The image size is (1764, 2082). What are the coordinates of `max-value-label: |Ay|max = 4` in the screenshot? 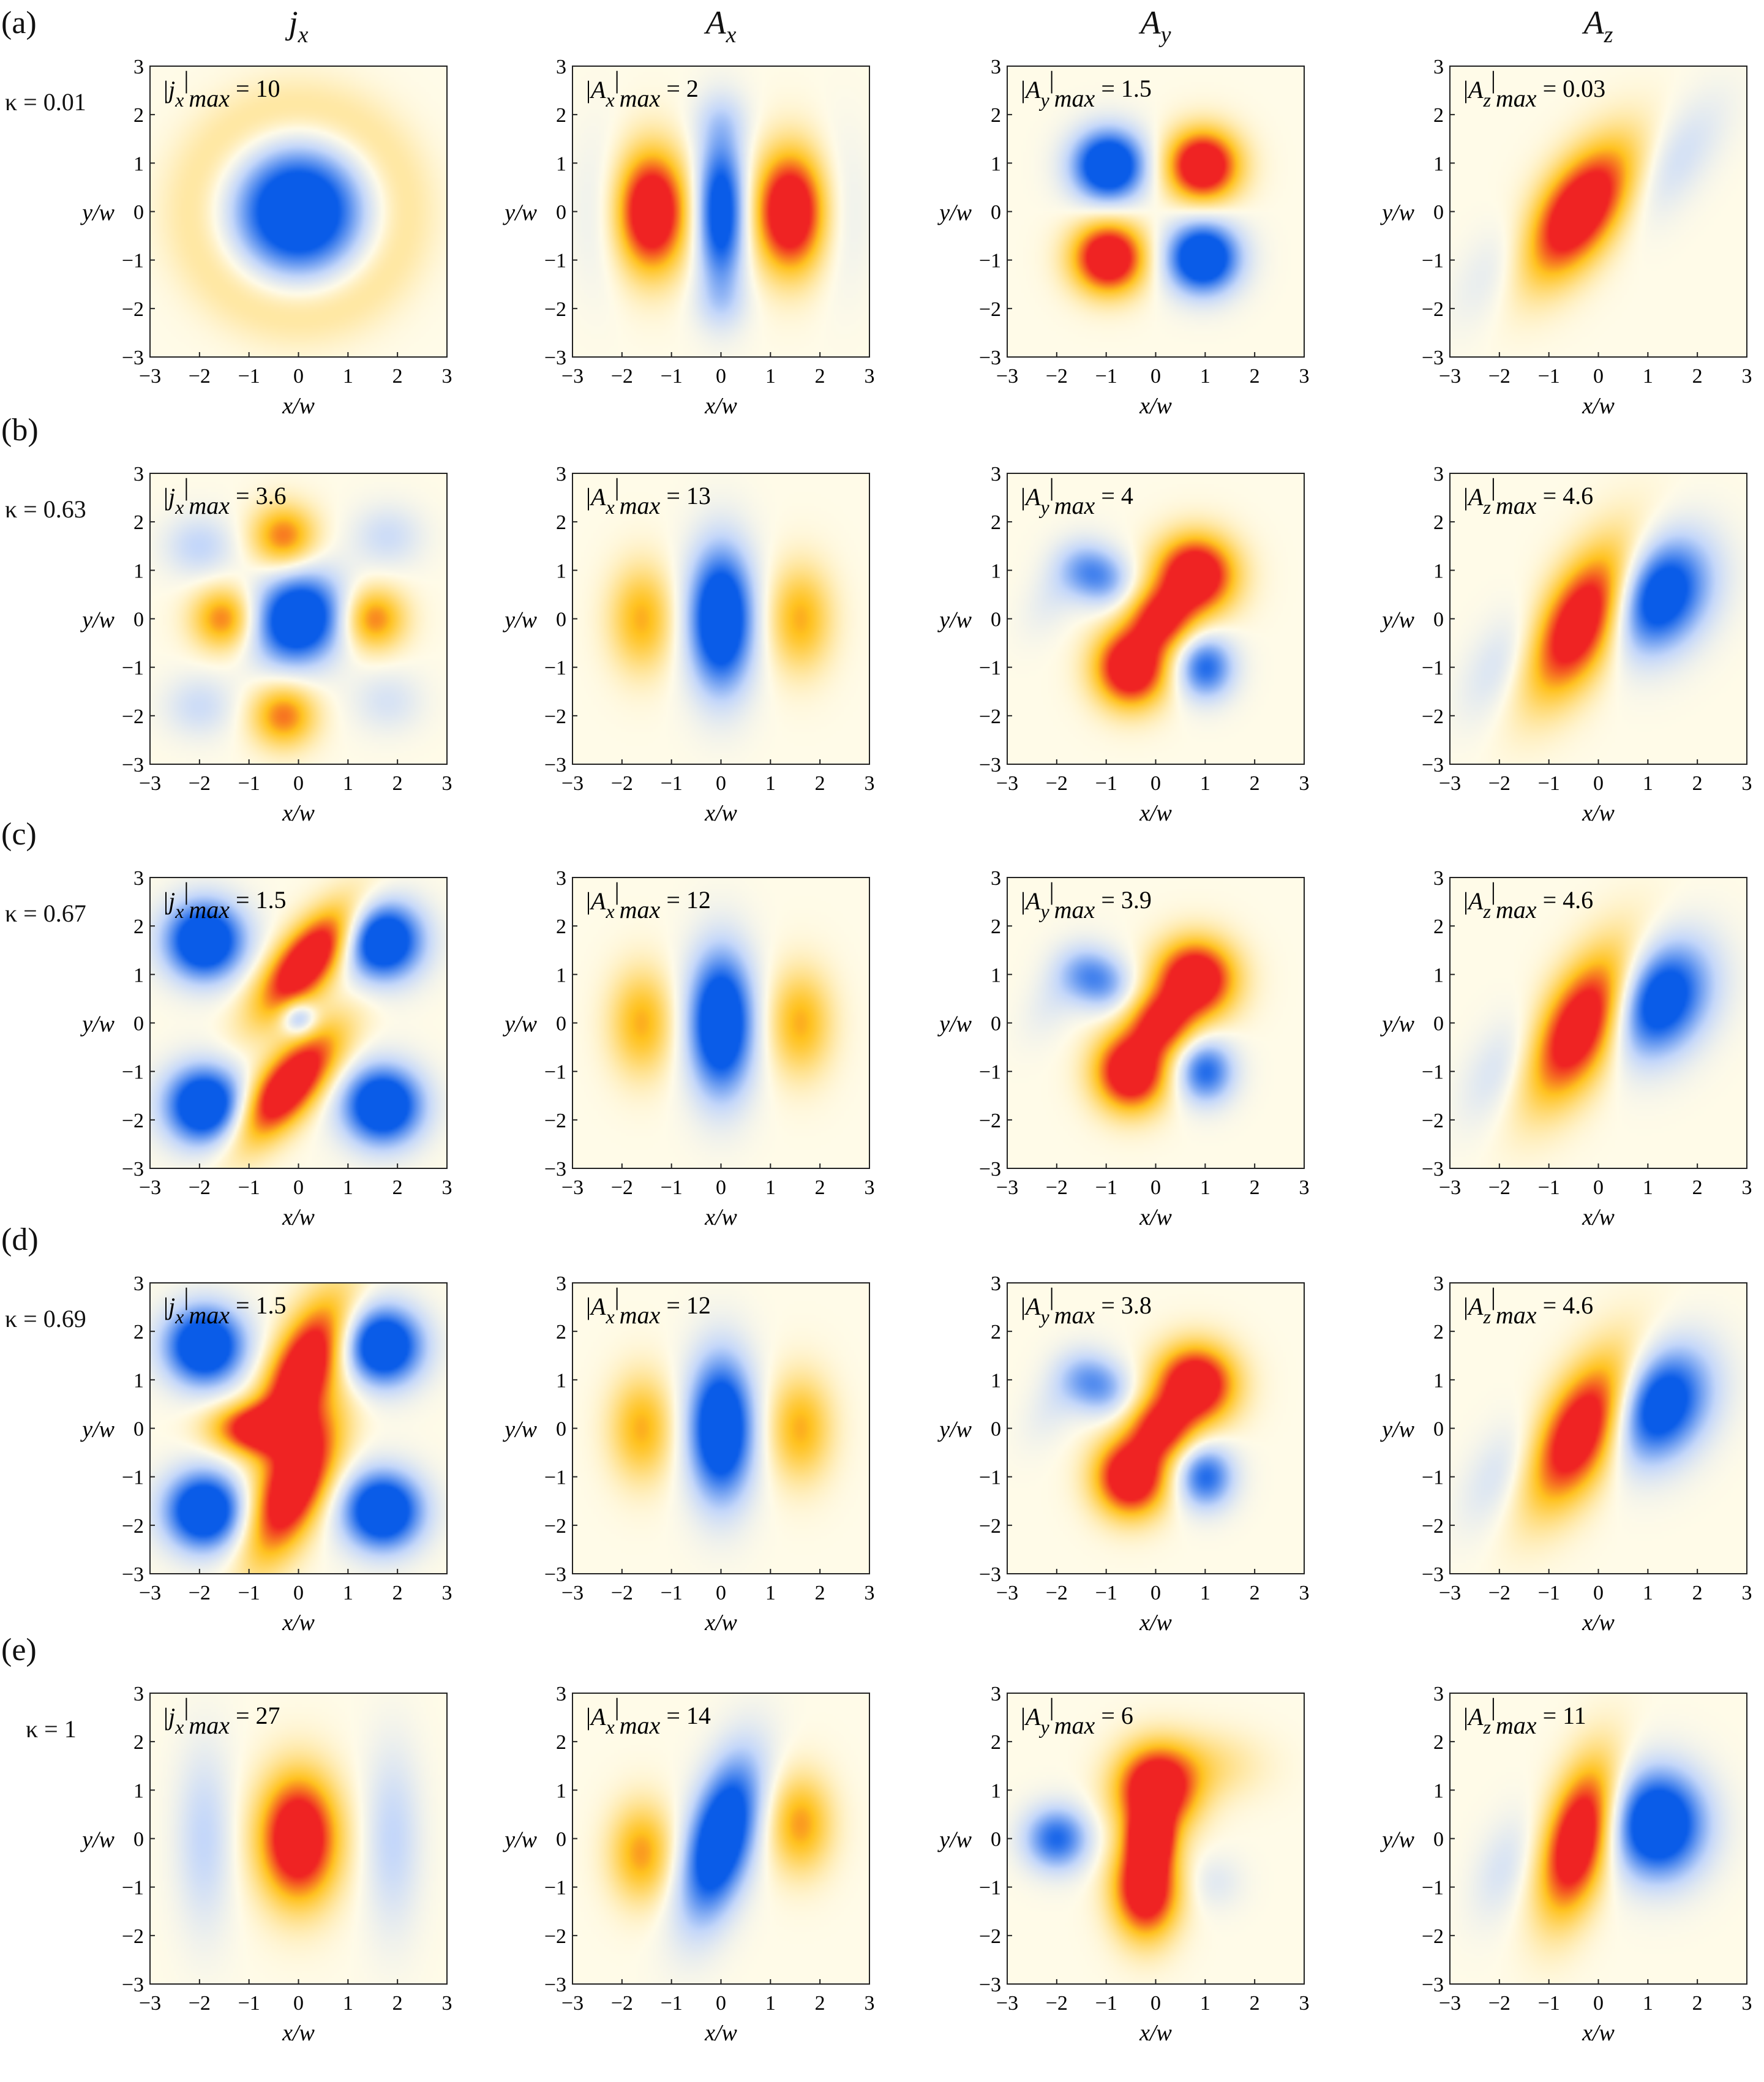 It's located at (1077, 496).